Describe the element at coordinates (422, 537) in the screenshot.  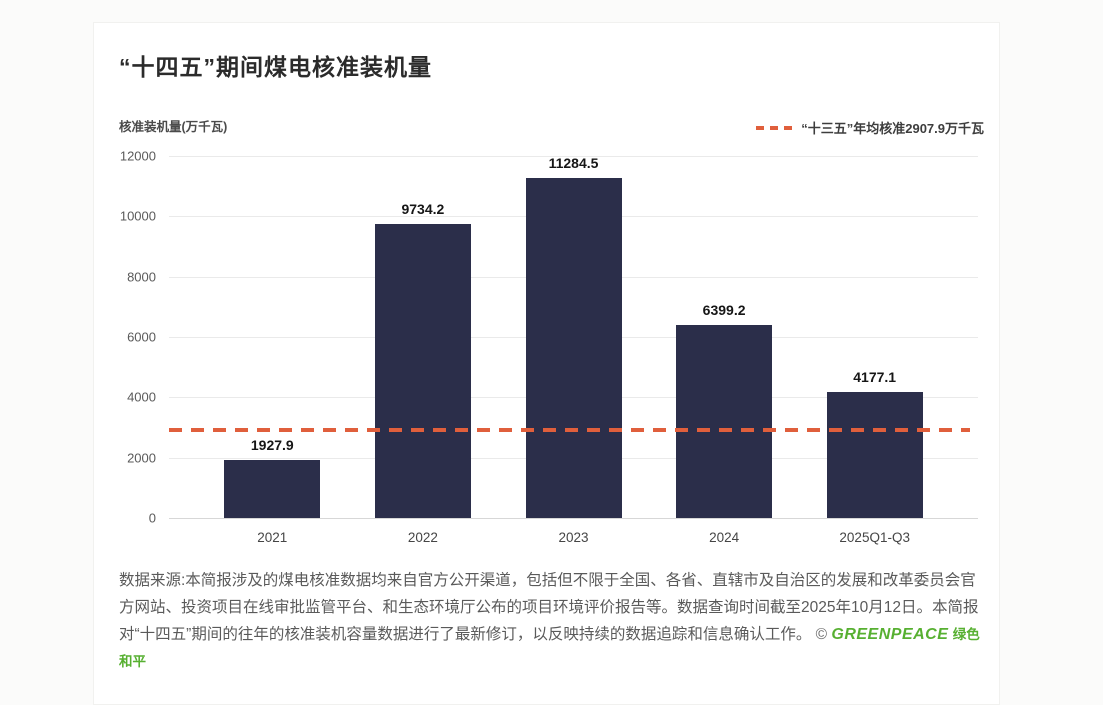
I see `x-tick-label-2022: 2022` at that location.